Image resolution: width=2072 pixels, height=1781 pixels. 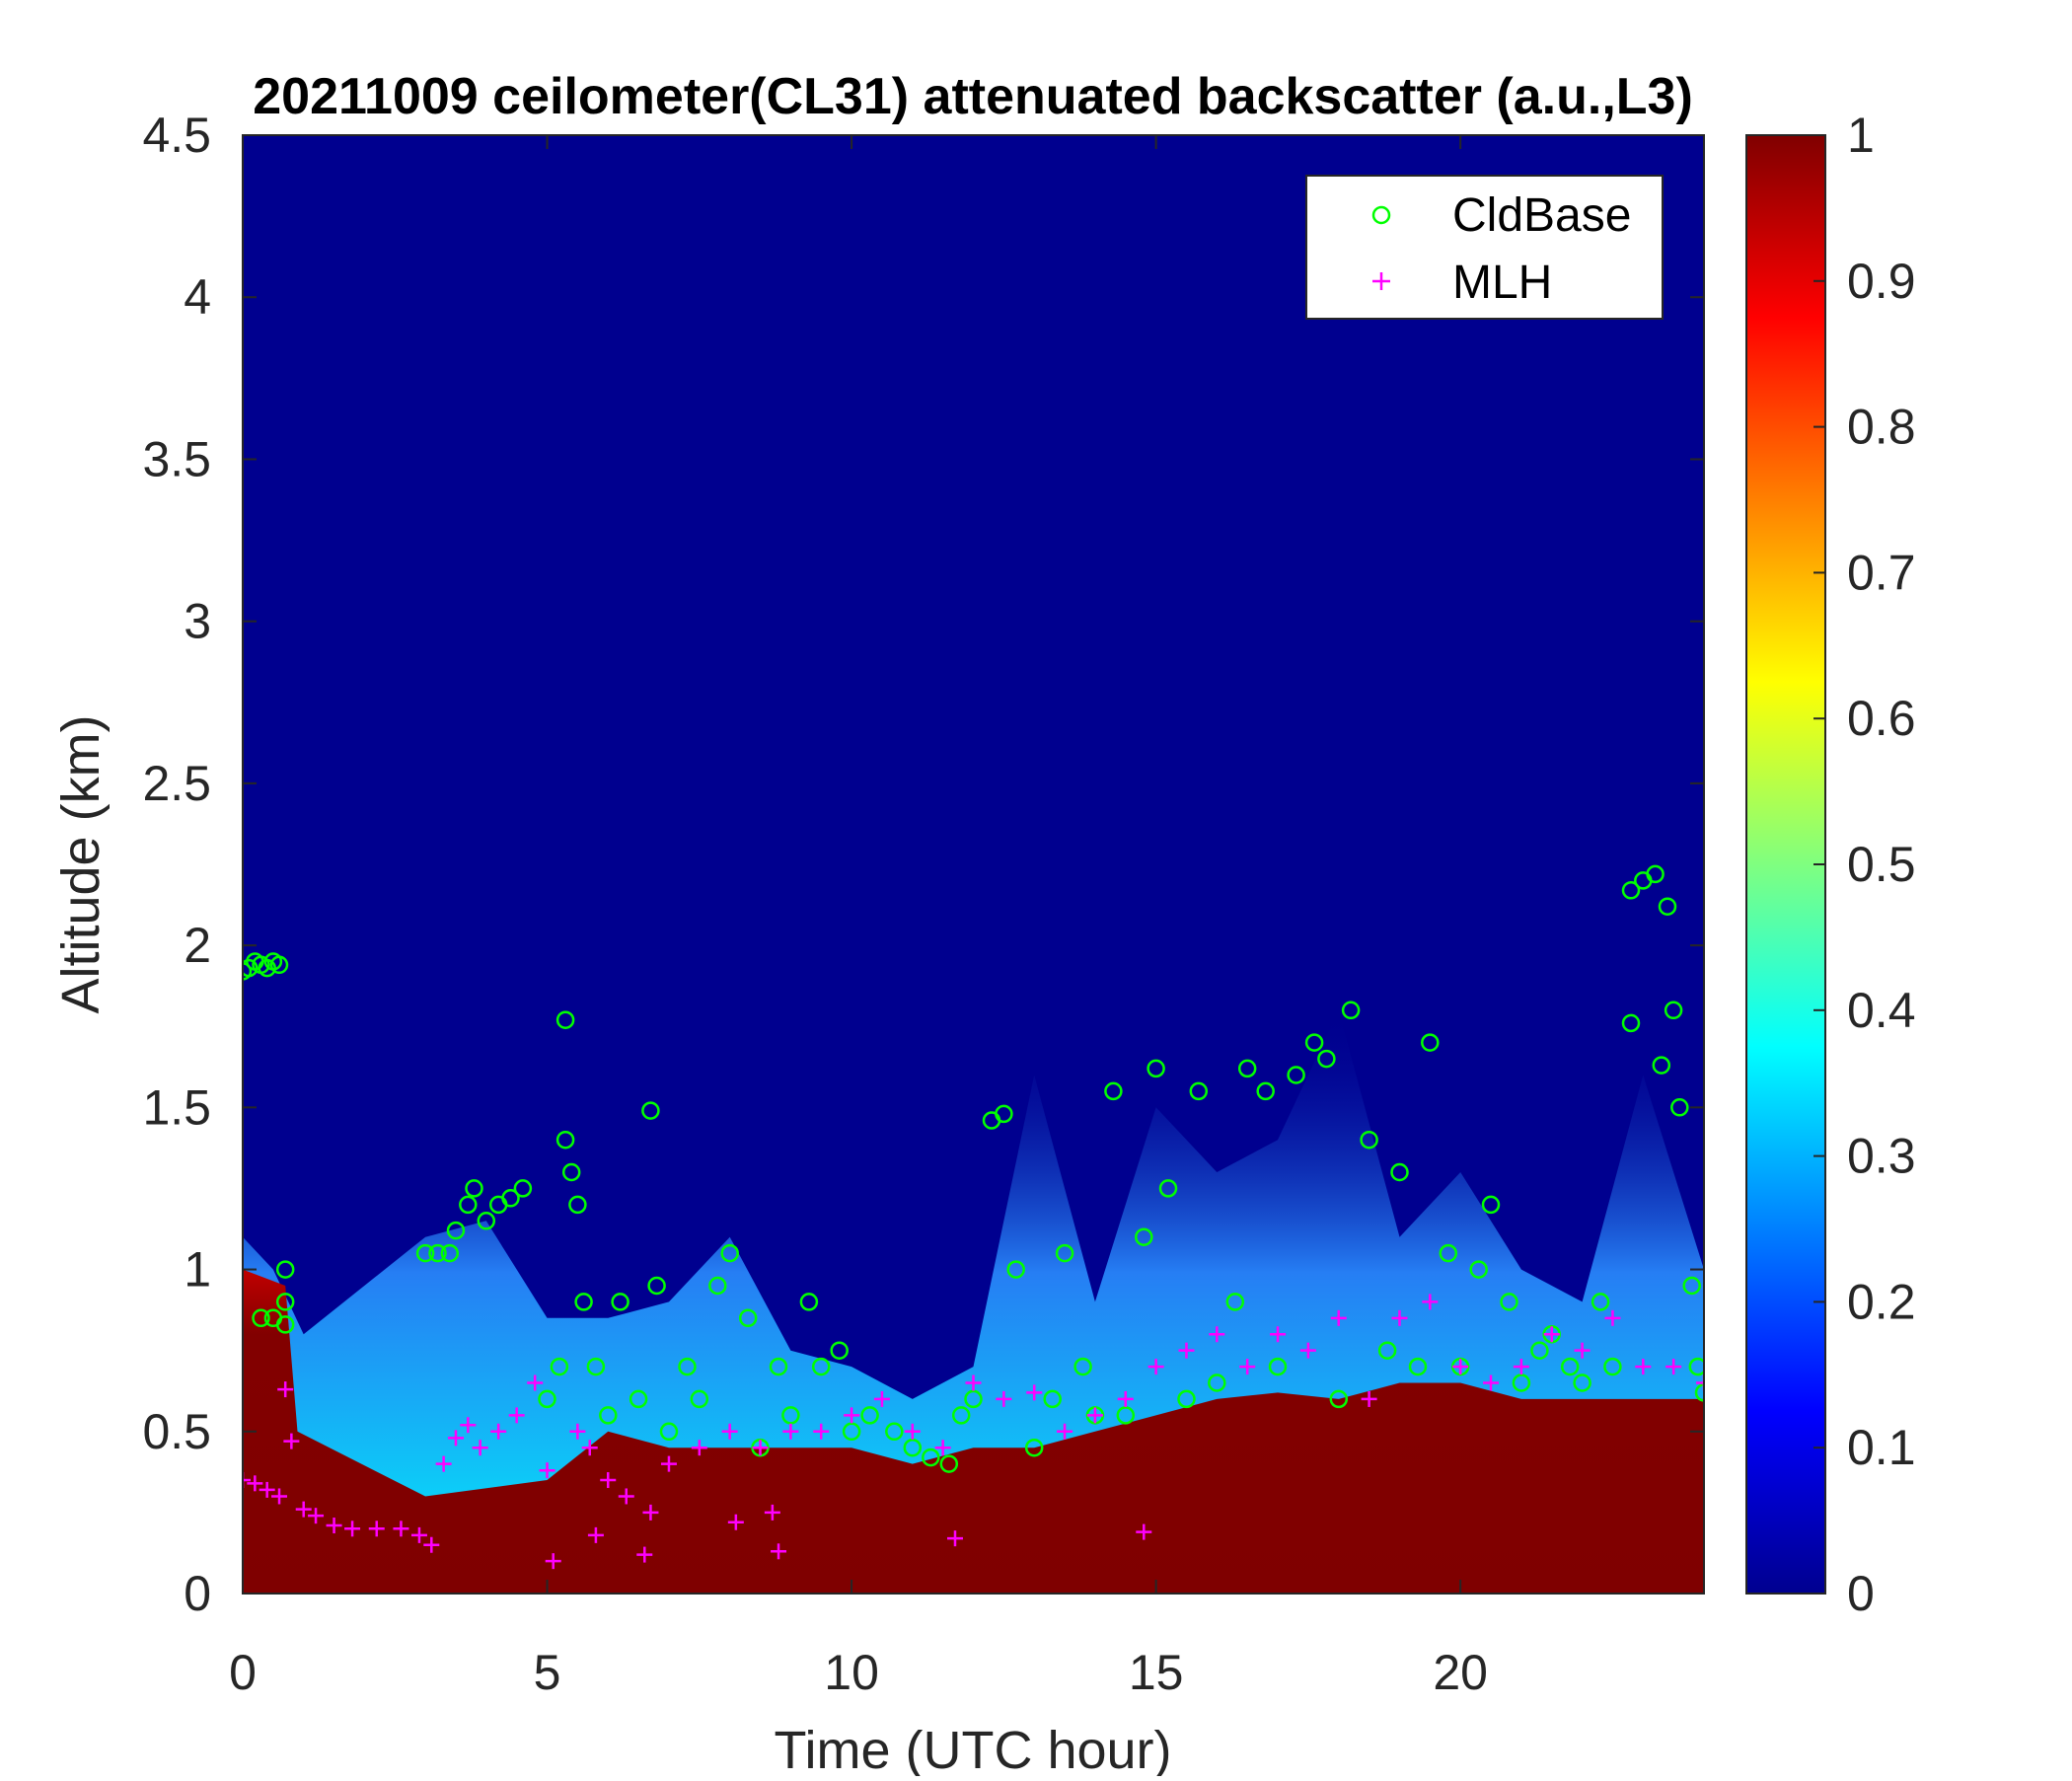 I want to click on y-tick-label: 1, so click(x=198, y=1270).